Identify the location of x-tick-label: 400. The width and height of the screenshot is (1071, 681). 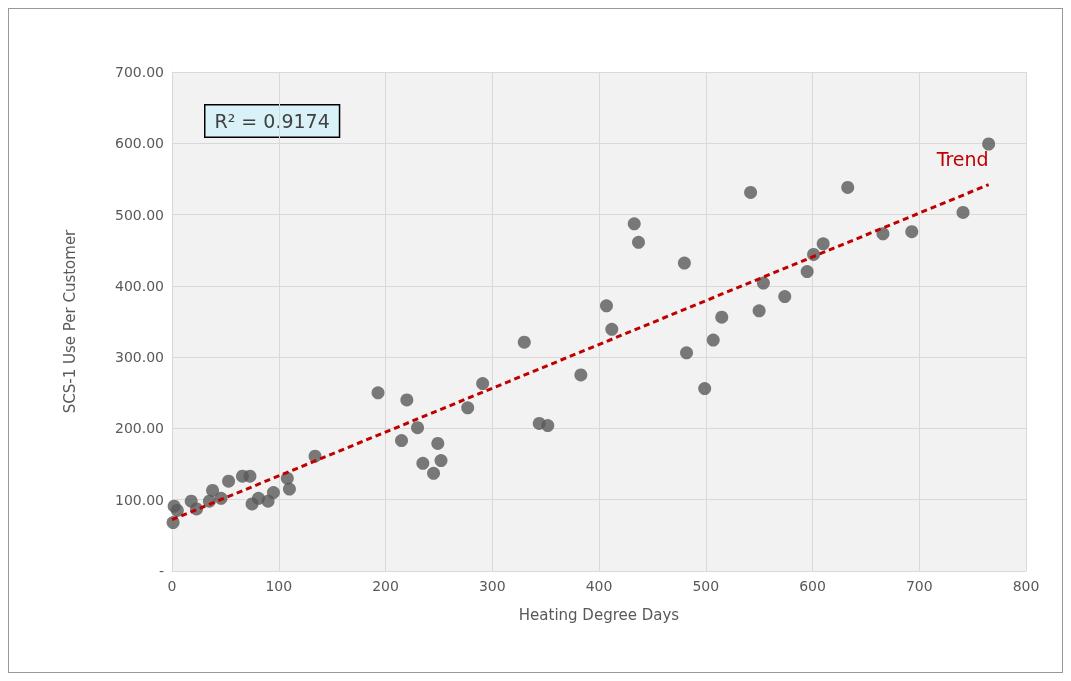
(599, 586).